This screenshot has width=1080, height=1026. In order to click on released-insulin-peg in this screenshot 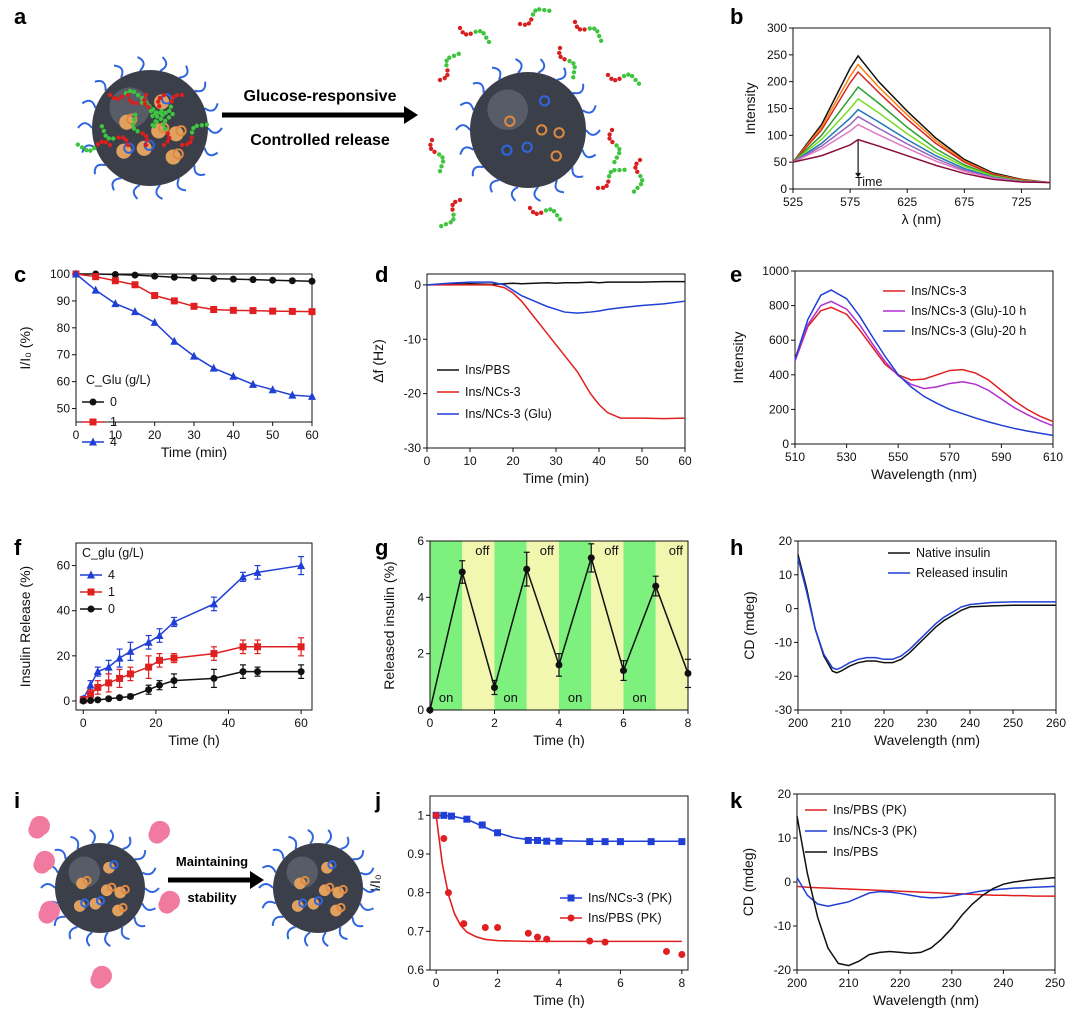, I will do `click(545, 213)`.